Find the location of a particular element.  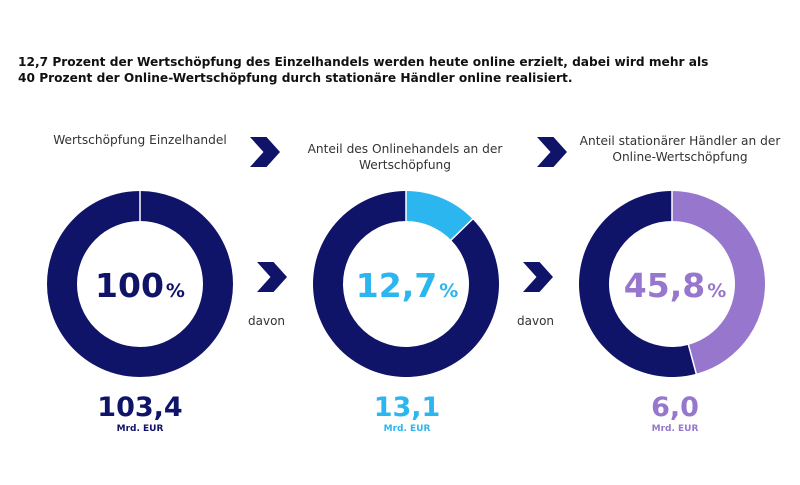

label-wertschoepfung-text: Wertschöpfung Einzelhandel is located at coordinates (140, 140).